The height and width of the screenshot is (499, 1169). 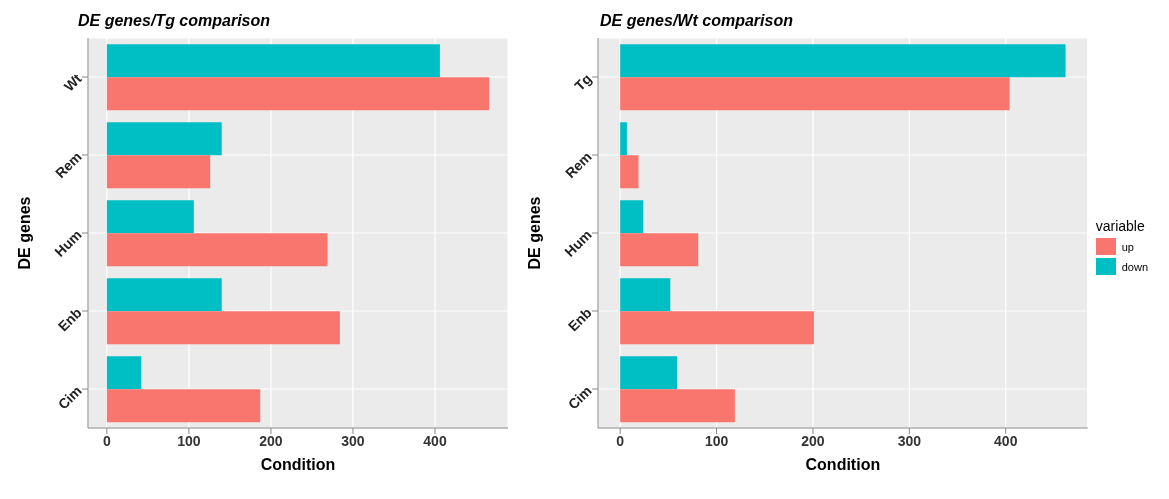 I want to click on y-tick-label: Tg, so click(x=583, y=82).